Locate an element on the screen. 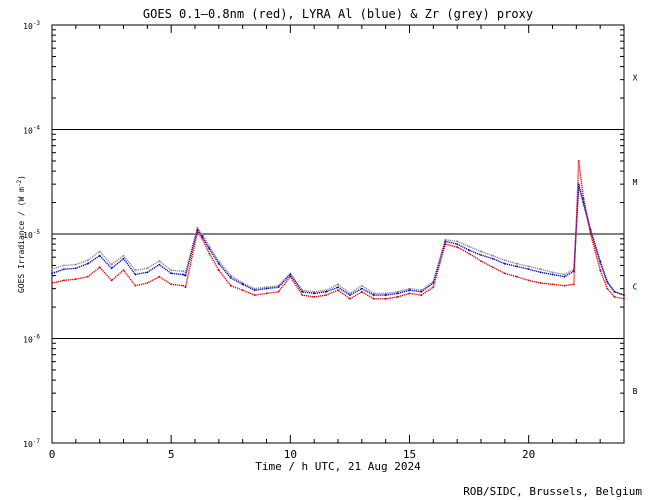 Image resolution: width=650 pixels, height=500 pixels. y-tick-label: 10⁻³ is located at coordinates (31, 25).